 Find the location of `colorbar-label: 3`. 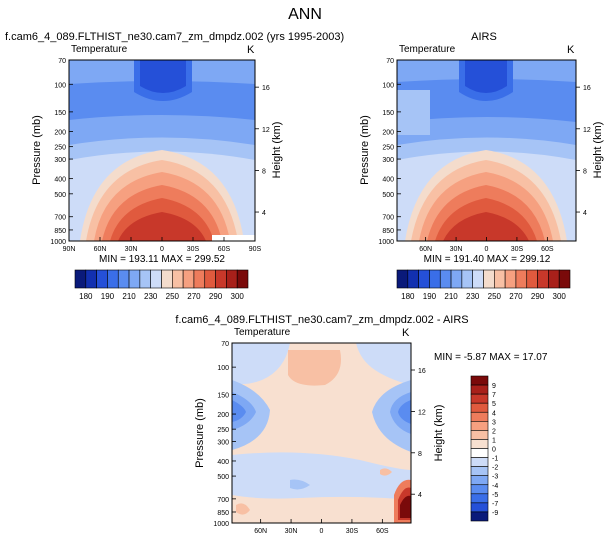

colorbar-label: 3 is located at coordinates (494, 422).